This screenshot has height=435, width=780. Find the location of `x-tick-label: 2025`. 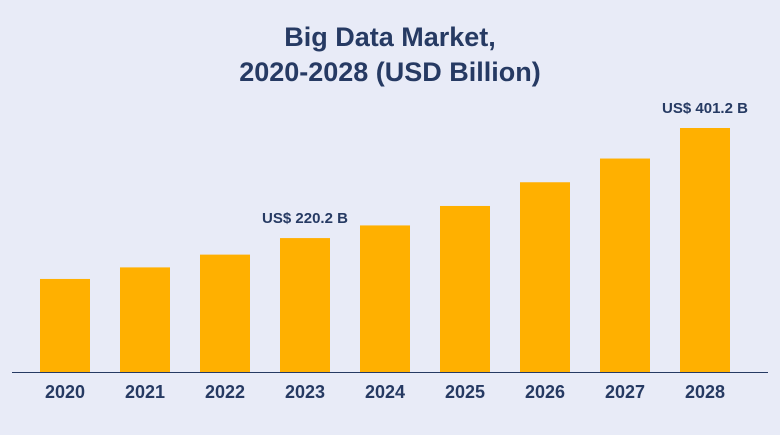

x-tick-label: 2025 is located at coordinates (465, 392).